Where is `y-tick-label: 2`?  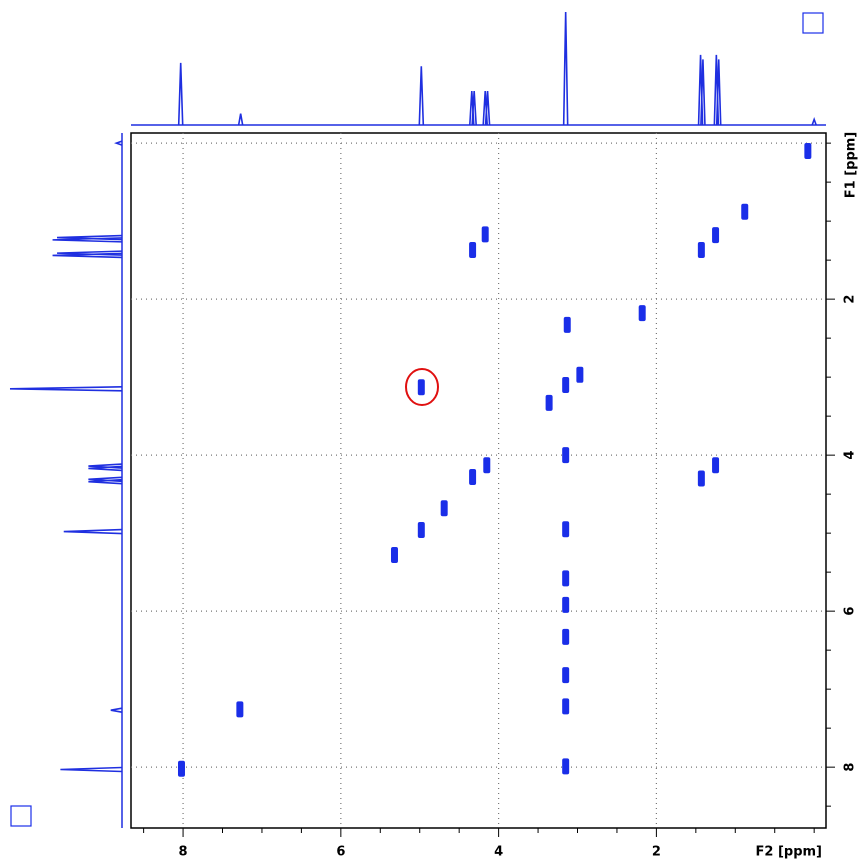
y-tick-label: 2 is located at coordinates (850, 299).